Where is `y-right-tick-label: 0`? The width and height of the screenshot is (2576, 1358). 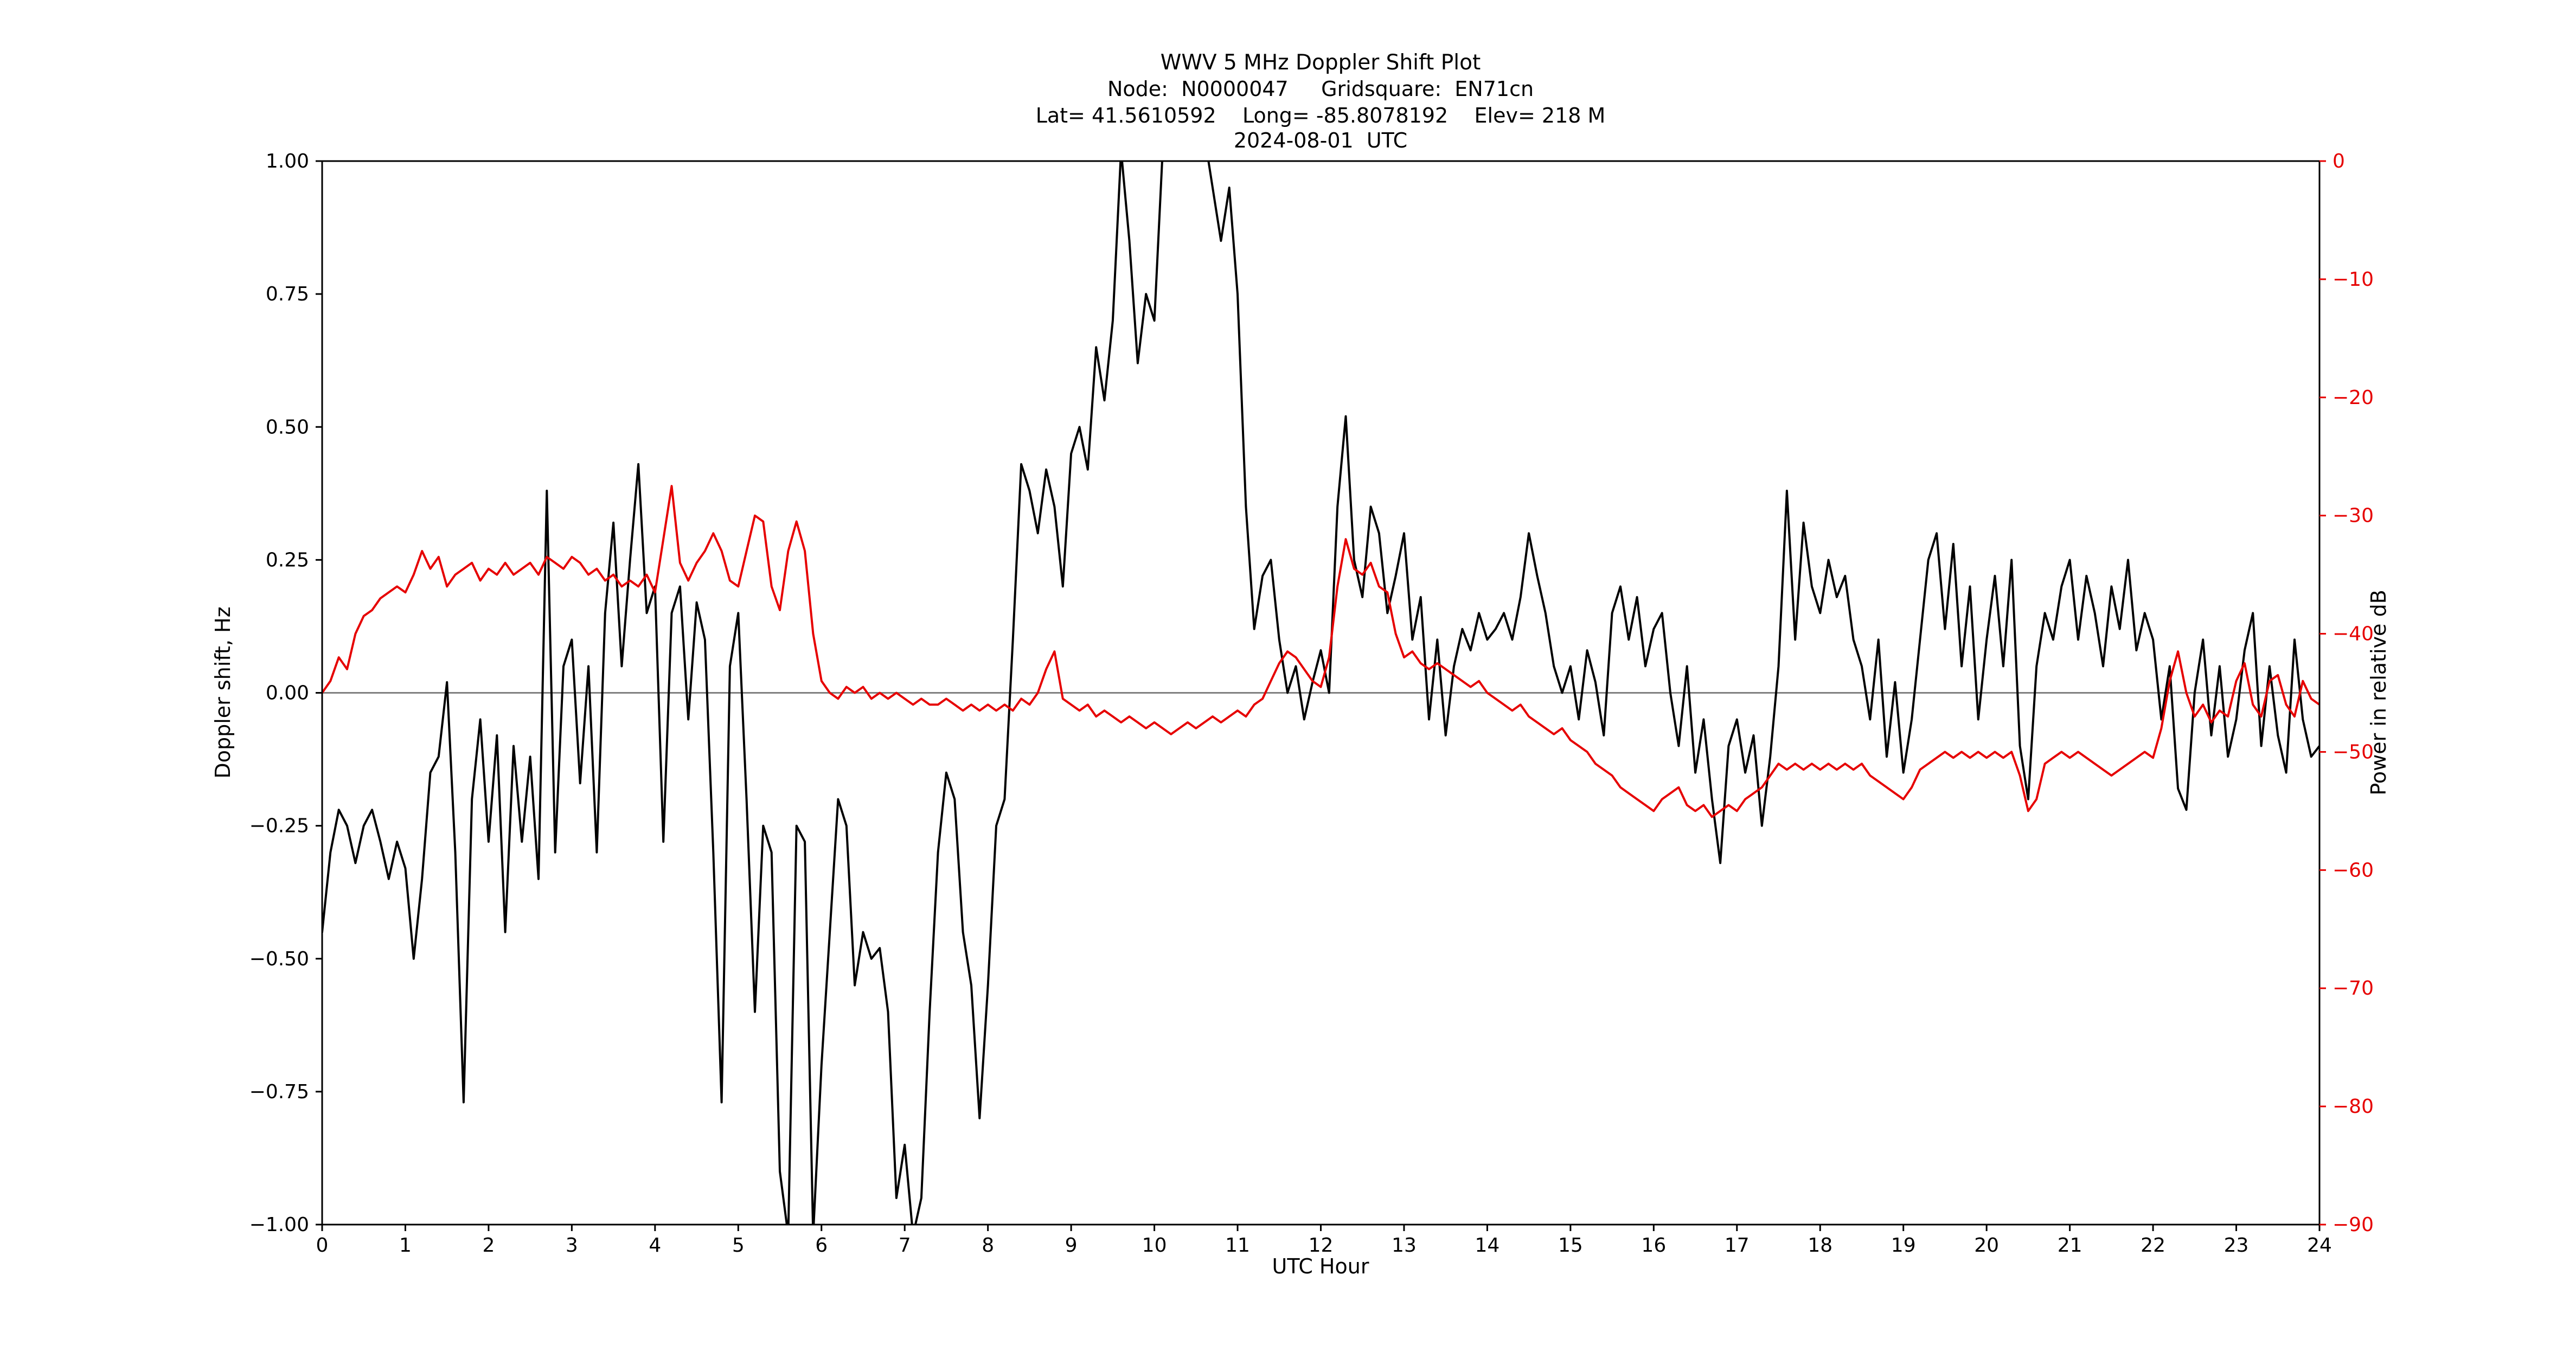 y-right-tick-label: 0 is located at coordinates (2339, 161).